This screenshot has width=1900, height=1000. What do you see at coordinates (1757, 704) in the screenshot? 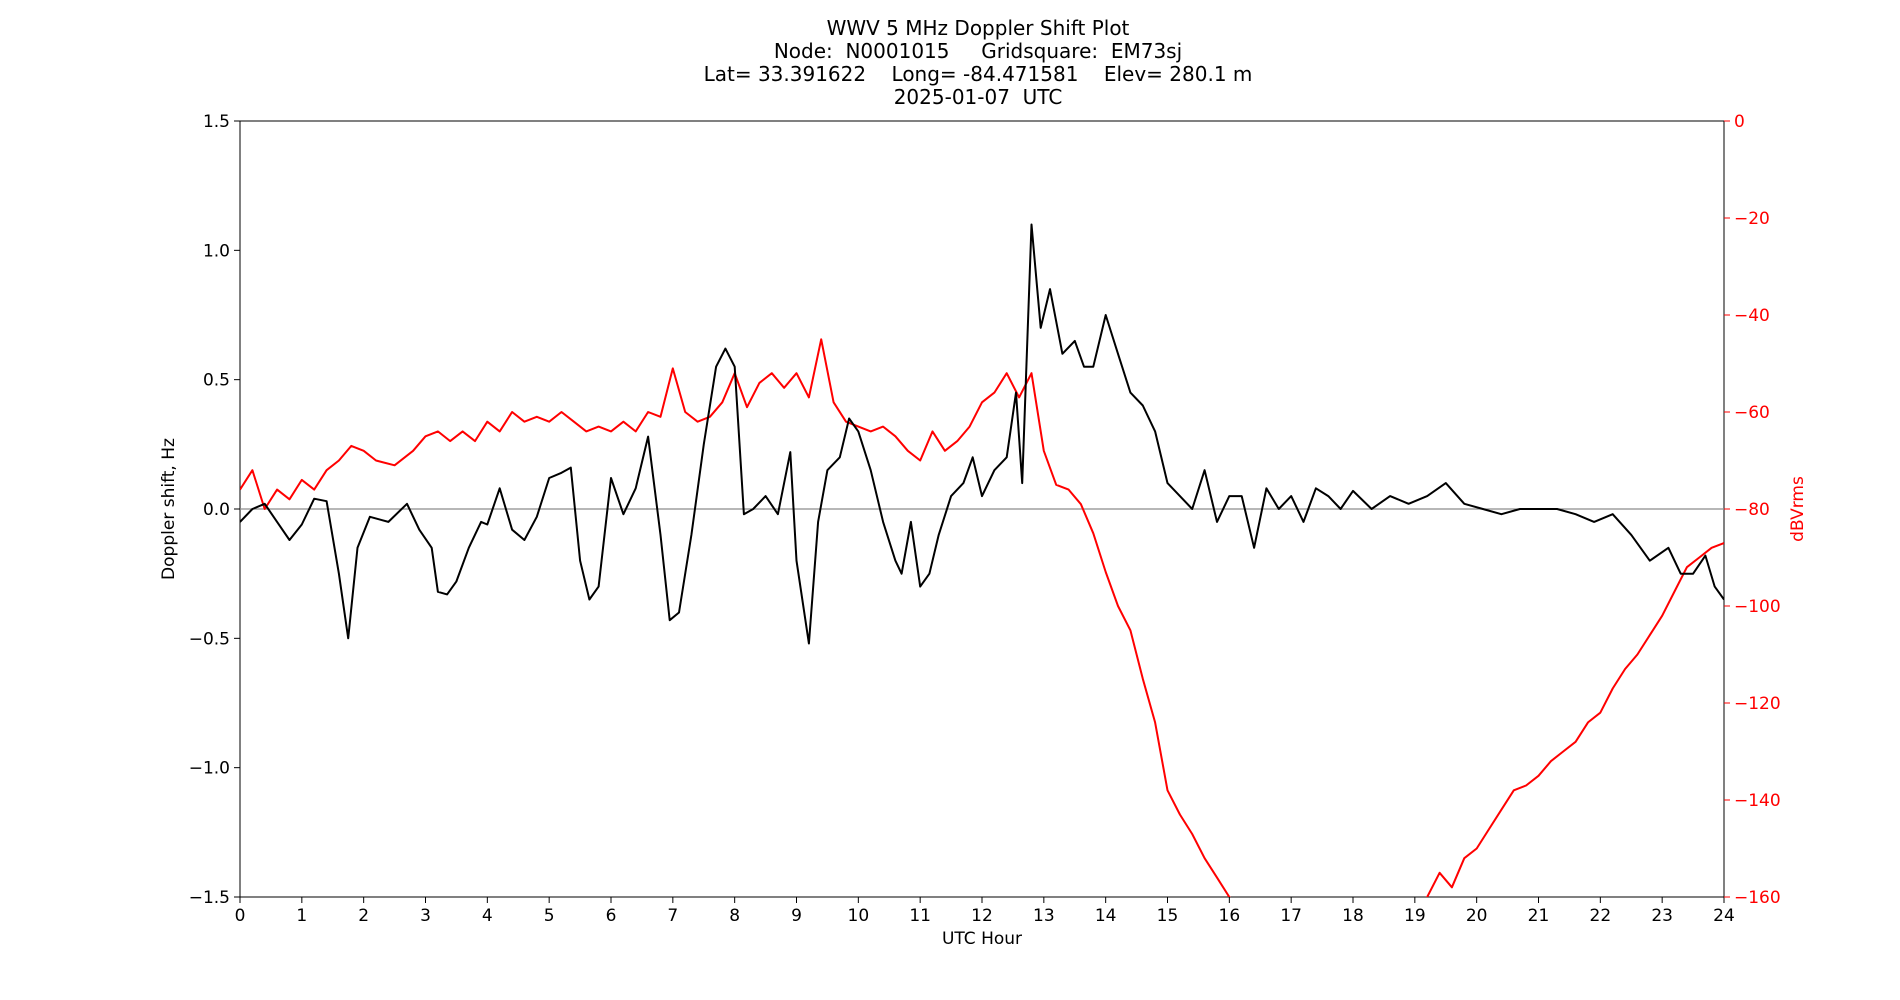
I see `y-right-tick-label: −120` at bounding box center [1757, 704].